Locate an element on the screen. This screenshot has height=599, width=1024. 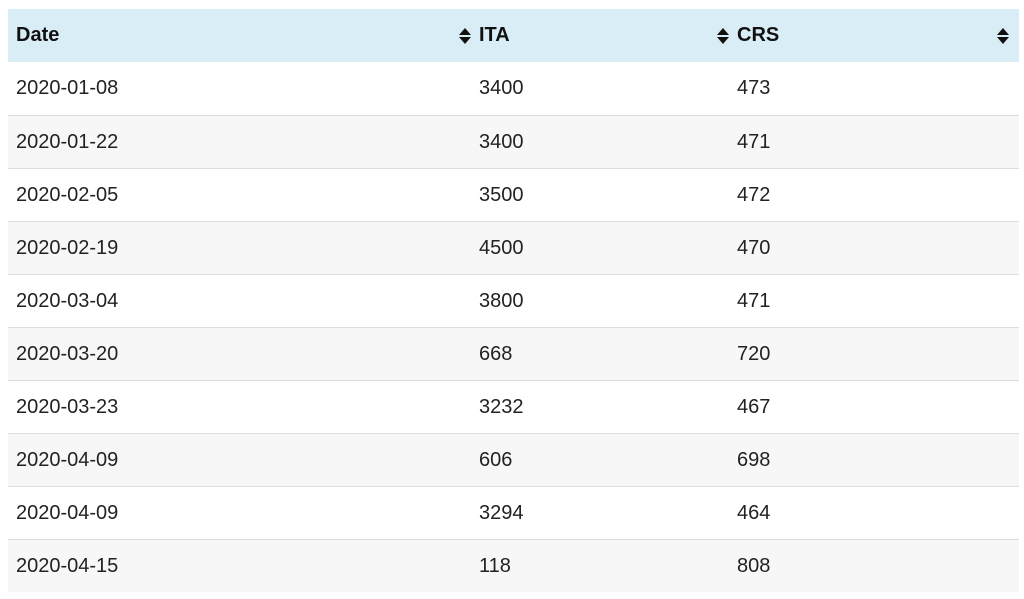
cell-date: 2020-03-04 is located at coordinates (67, 300).